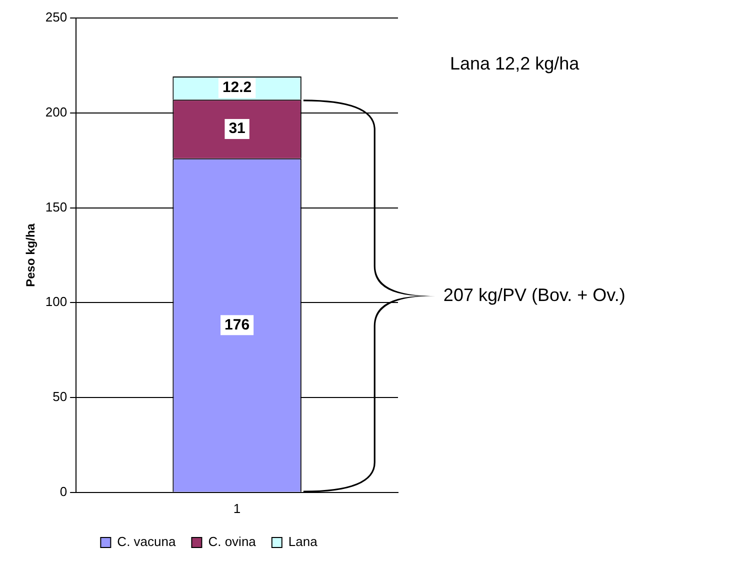 The width and height of the screenshot is (740, 567). I want to click on y-tick-label: 250, so click(56, 17).